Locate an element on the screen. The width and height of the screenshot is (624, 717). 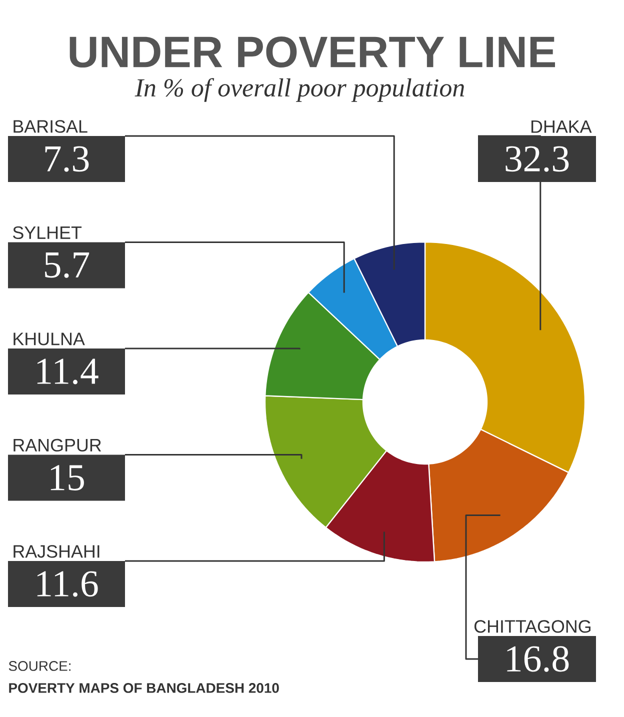
data-label: 16.8 is located at coordinates (538, 659).